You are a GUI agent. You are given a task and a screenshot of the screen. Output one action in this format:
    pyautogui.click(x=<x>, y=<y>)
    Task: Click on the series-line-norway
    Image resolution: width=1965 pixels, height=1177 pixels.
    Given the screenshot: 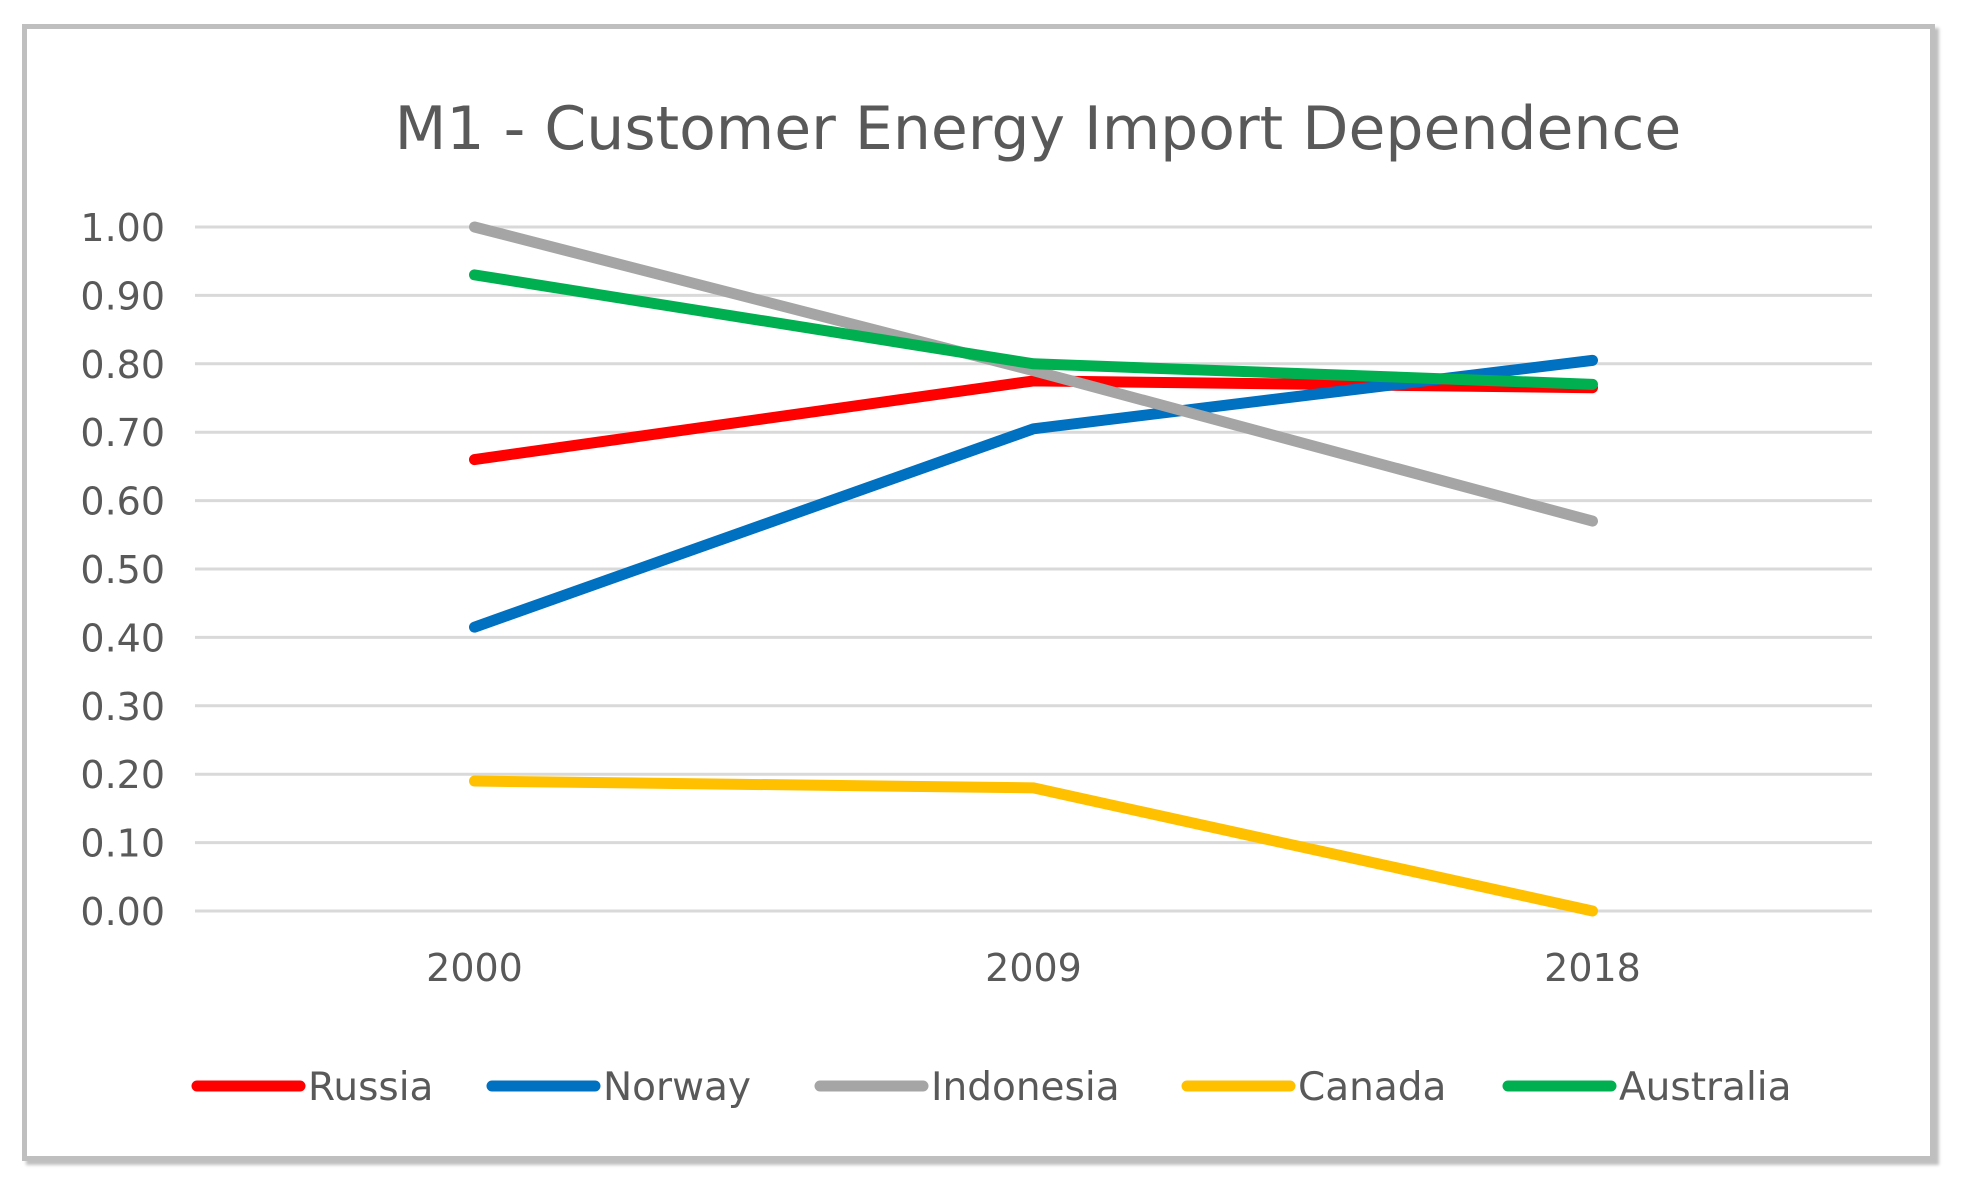 What is the action you would take?
    pyautogui.click(x=1033, y=493)
    